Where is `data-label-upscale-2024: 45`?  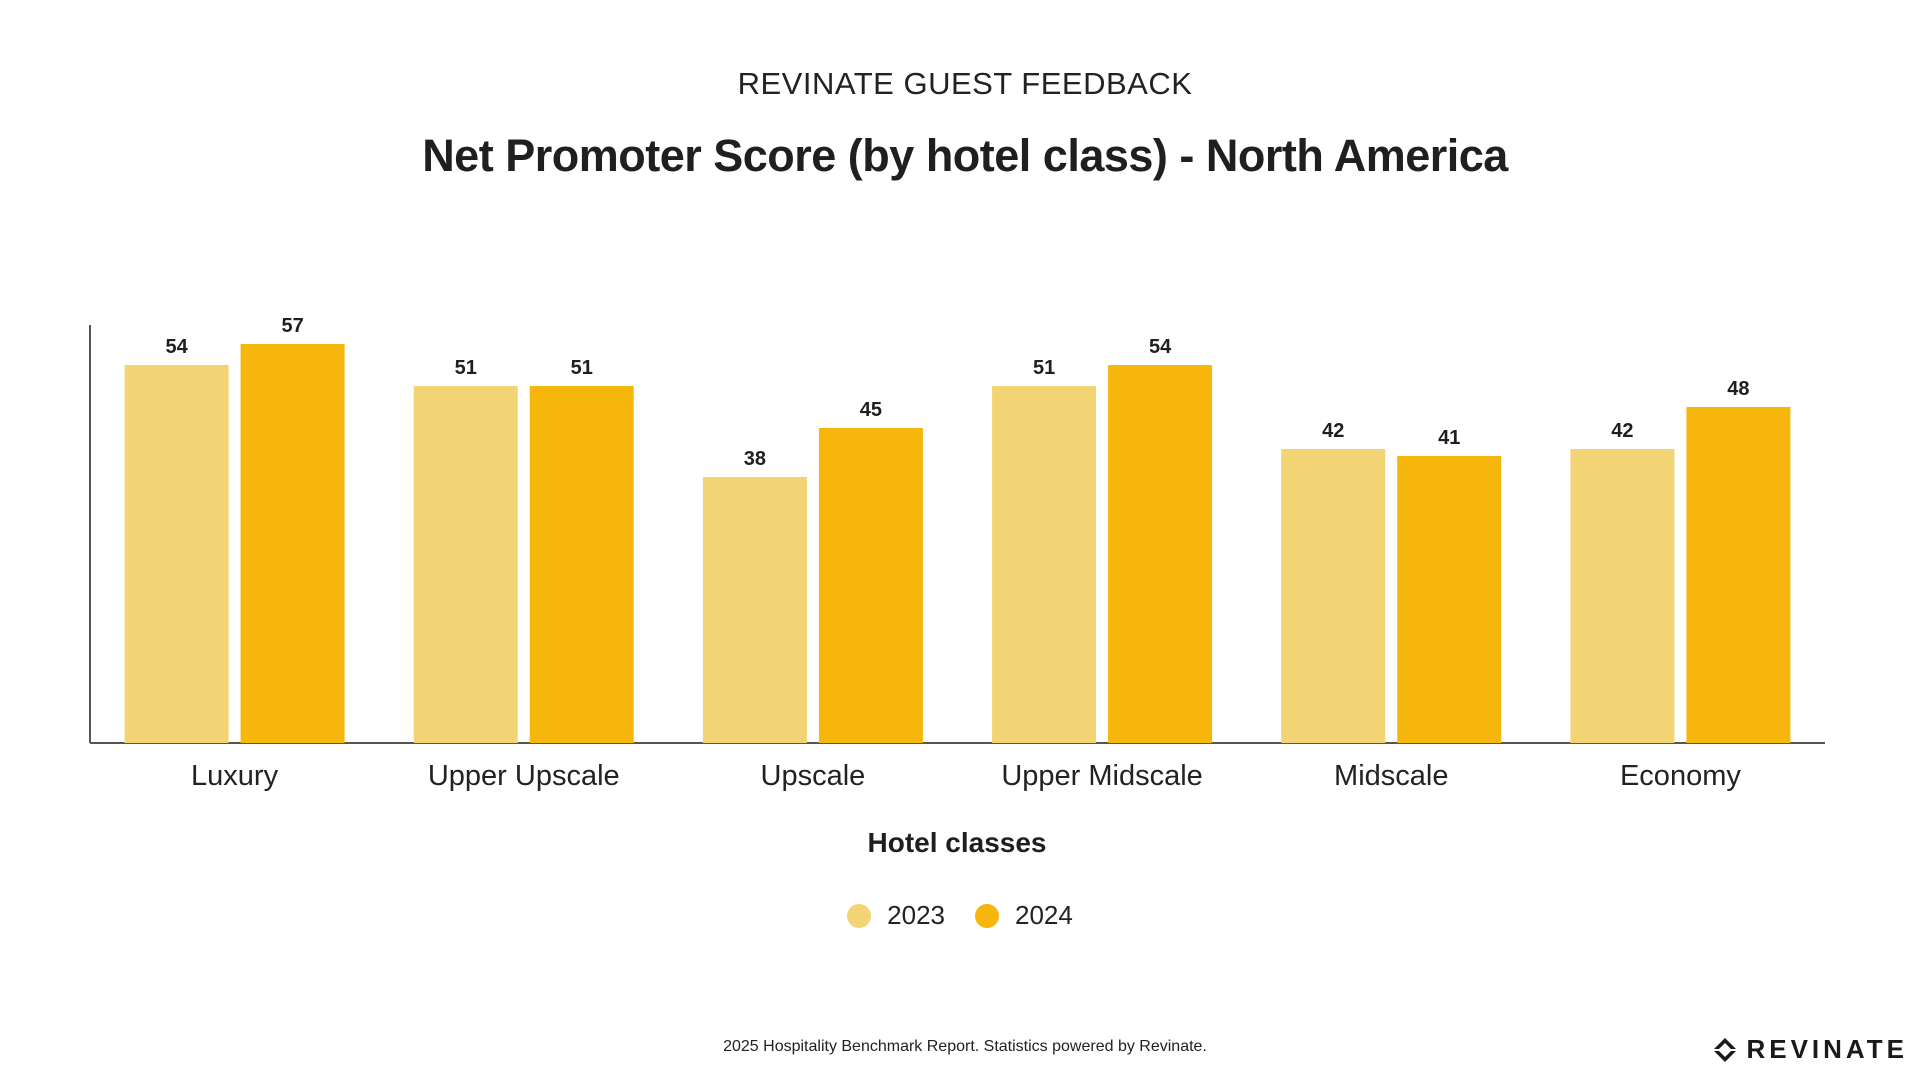 data-label-upscale-2024: 45 is located at coordinates (871, 410).